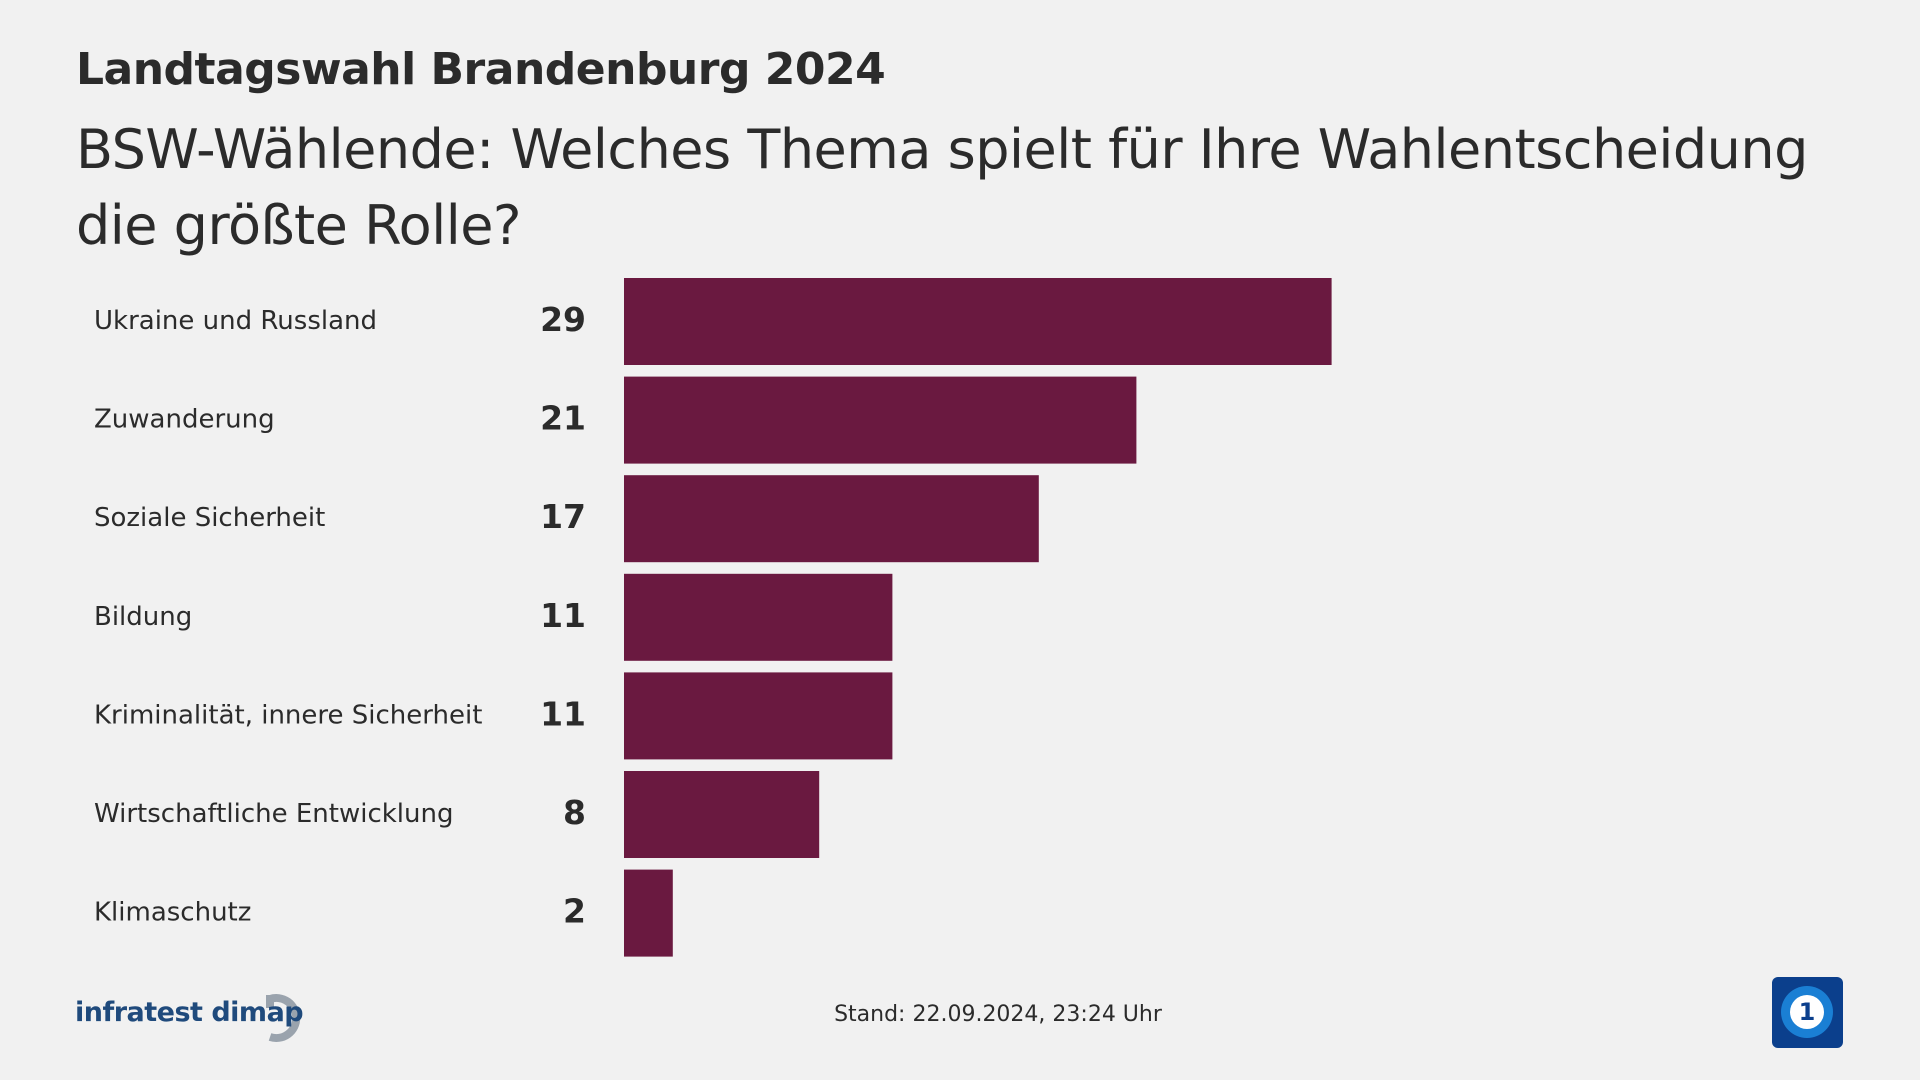  What do you see at coordinates (172, 913) in the screenshot?
I see `category-label: Klimaschutz` at bounding box center [172, 913].